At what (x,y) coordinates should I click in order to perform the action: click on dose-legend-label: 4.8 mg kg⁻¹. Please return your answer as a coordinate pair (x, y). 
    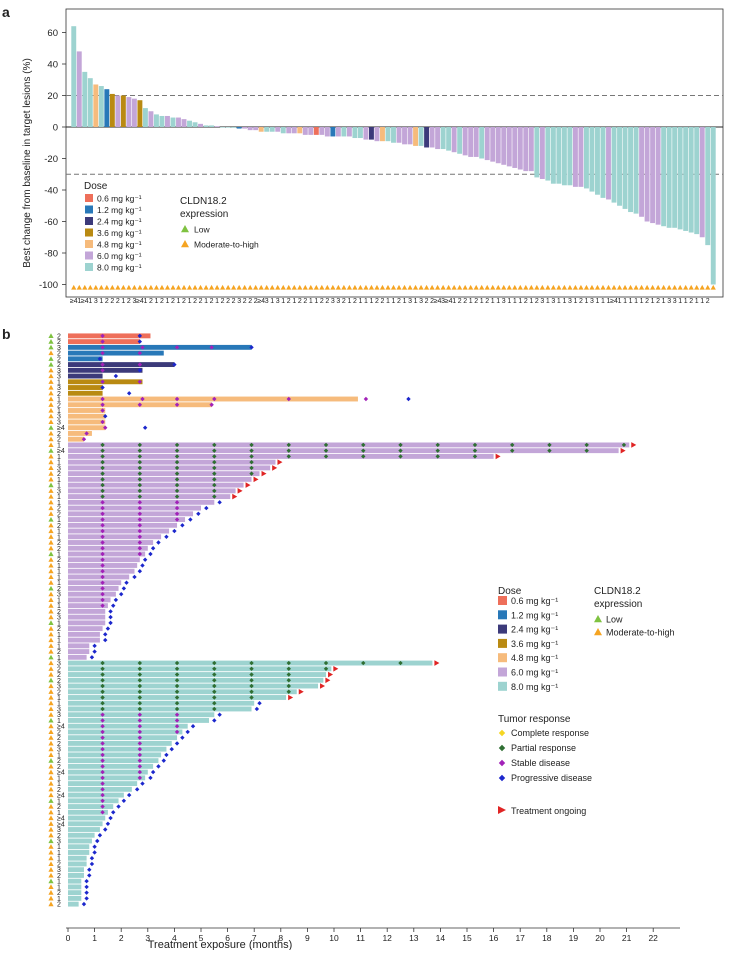
    Looking at the image, I should click on (119, 245).